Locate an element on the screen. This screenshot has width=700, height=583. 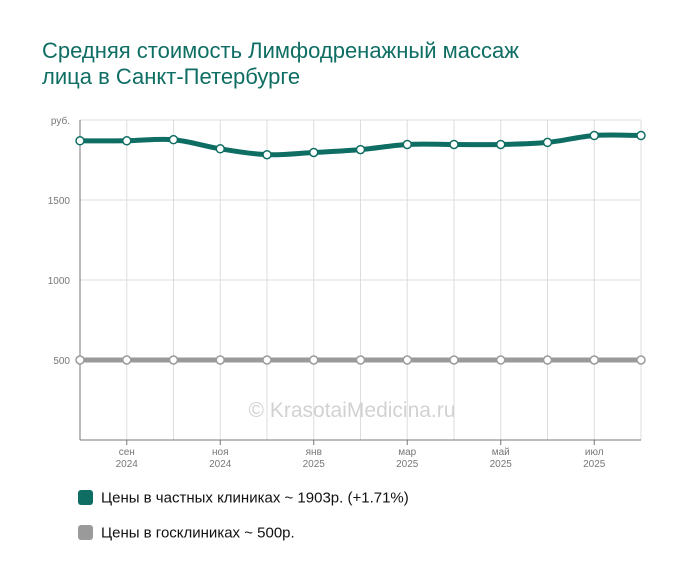
chart-title-line-1: Средняя стоимость Лимфодренажный массаж is located at coordinates (280, 50).